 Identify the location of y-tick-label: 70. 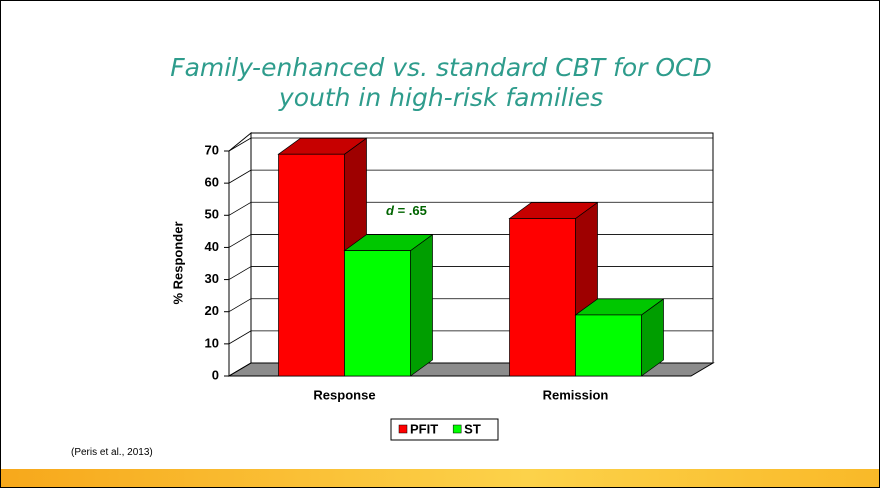
(212, 149).